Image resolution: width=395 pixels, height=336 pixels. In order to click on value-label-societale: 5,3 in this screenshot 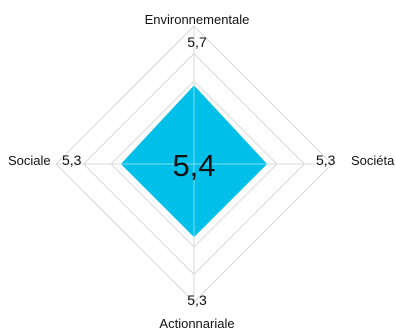, I will do `click(326, 160)`.